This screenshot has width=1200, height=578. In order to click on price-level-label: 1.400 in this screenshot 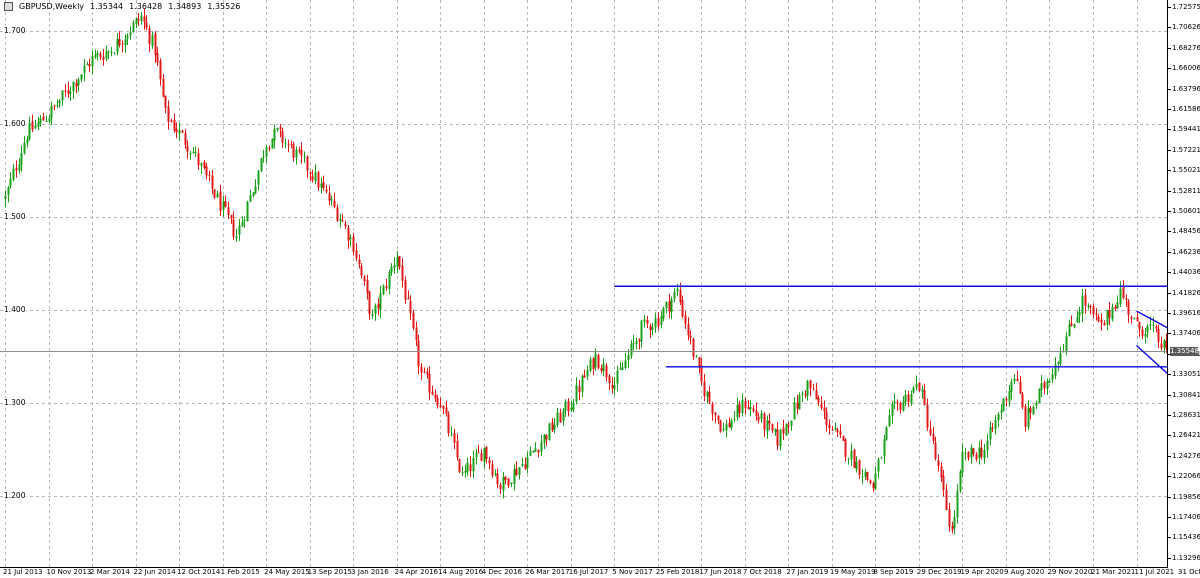, I will do `click(15, 310)`.